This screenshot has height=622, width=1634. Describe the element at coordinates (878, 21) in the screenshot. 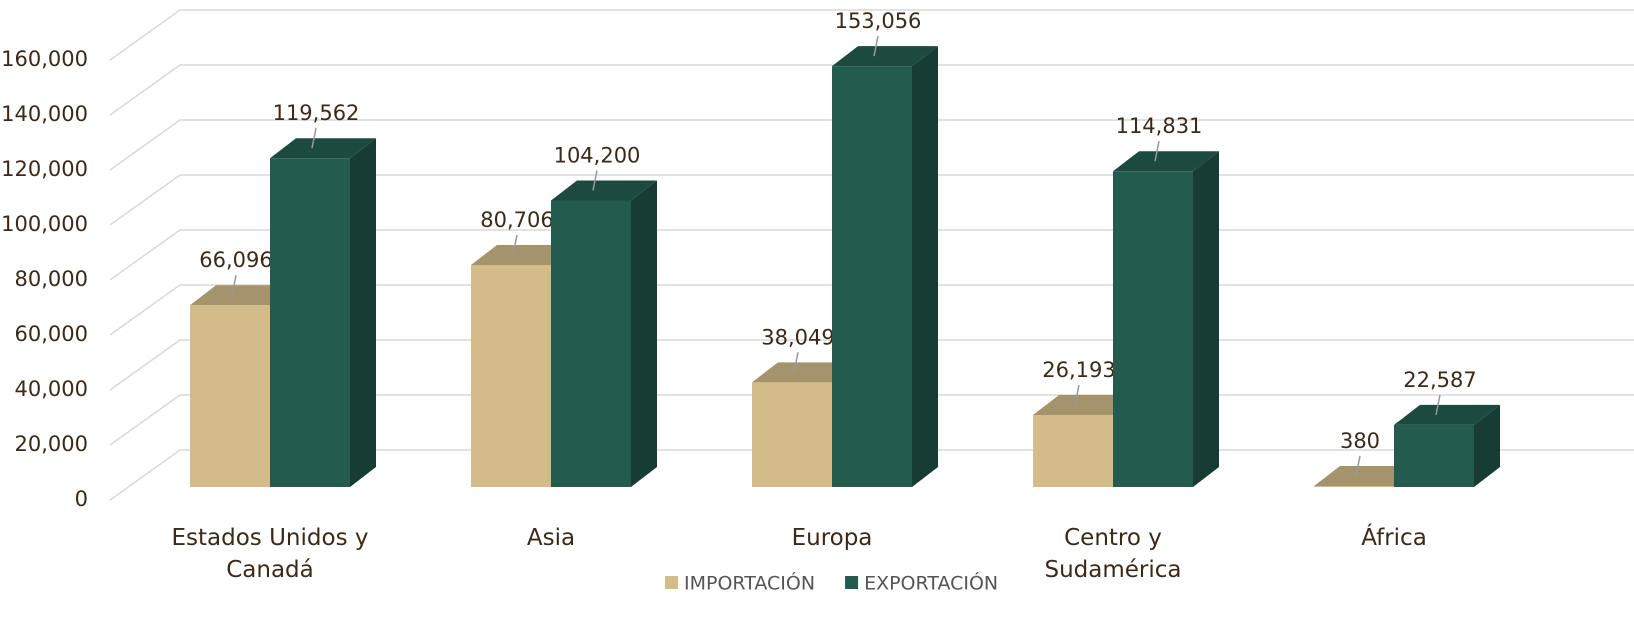

I see `value-label: 153,056` at that location.